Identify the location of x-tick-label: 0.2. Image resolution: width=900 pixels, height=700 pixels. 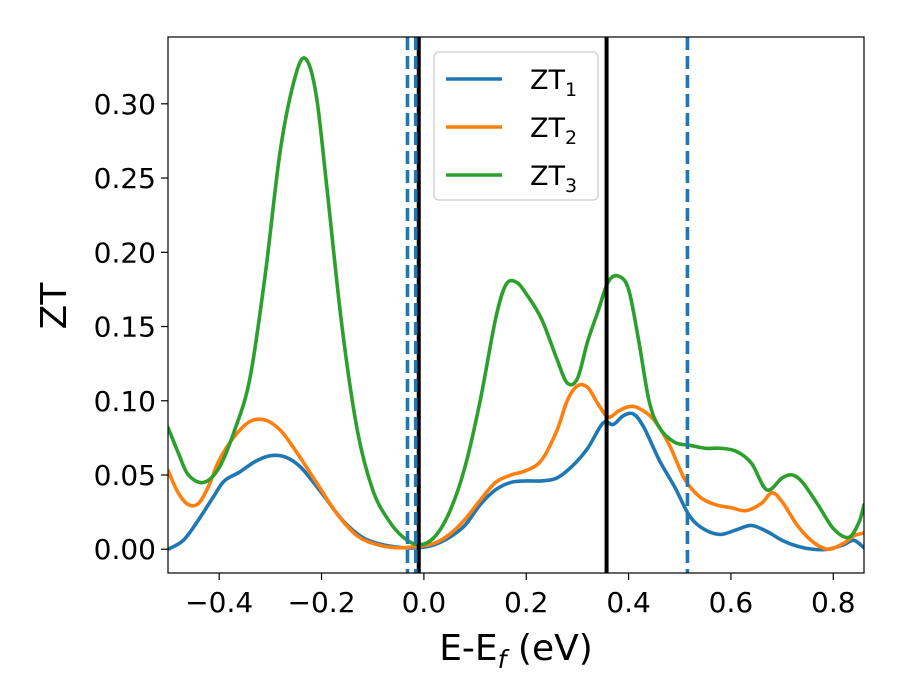
(526, 602).